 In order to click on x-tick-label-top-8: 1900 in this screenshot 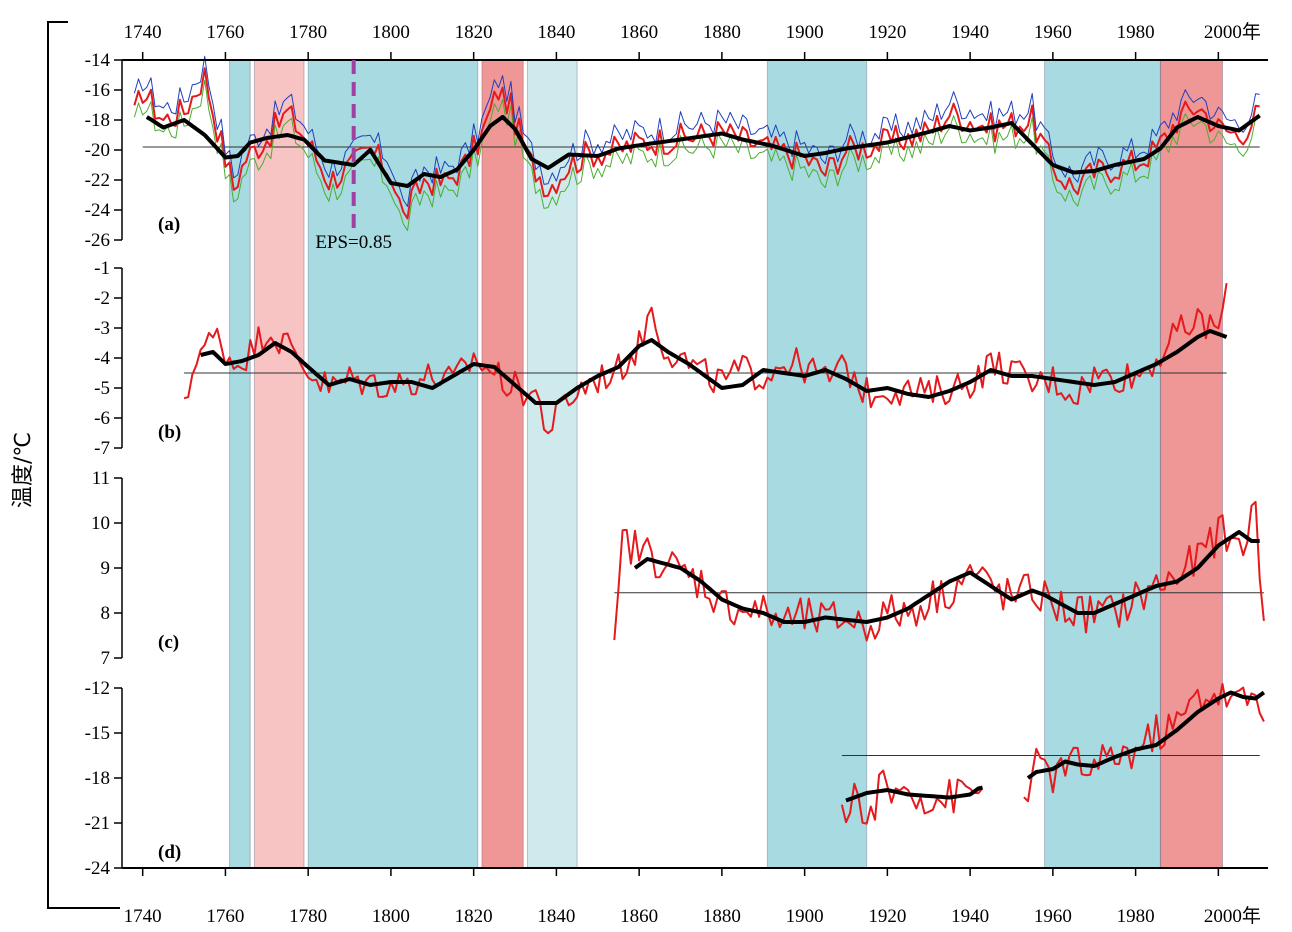, I will do `click(805, 32)`.